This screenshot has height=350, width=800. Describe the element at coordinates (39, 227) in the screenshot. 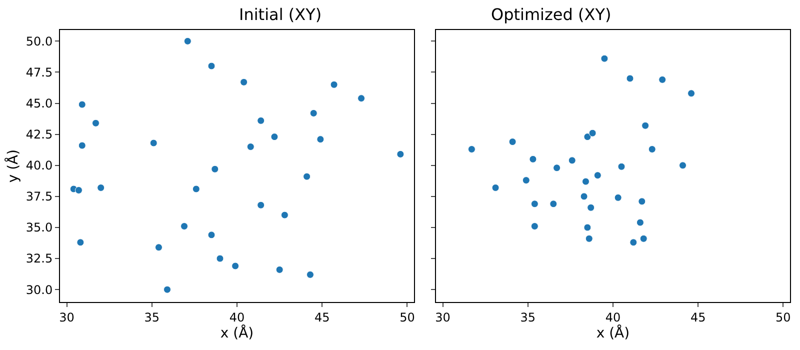

I see `y-tick-label: 35.0` at that location.